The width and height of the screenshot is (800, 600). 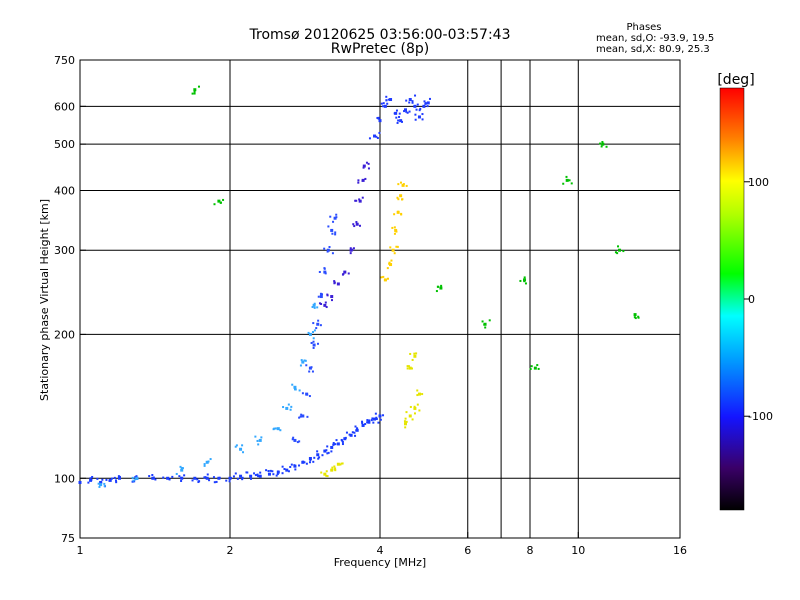 I want to click on y-tick-label: 300, so click(x=64, y=250).